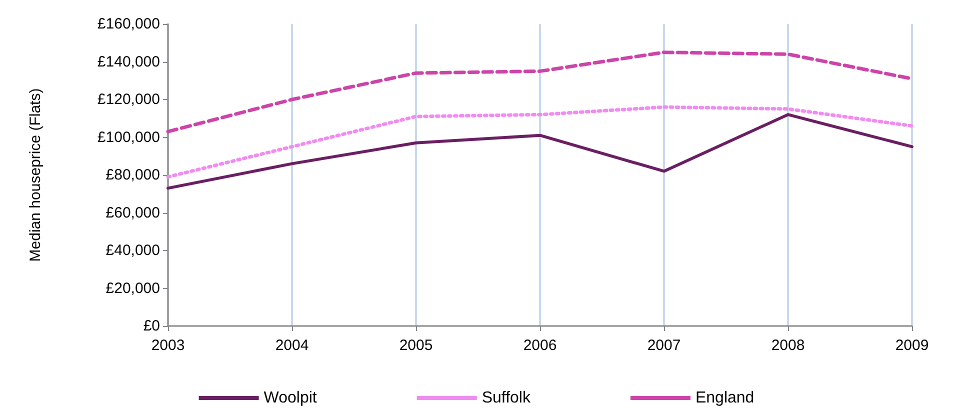 This screenshot has height=411, width=953. I want to click on y-tick-label: £160,000, so click(128, 24).